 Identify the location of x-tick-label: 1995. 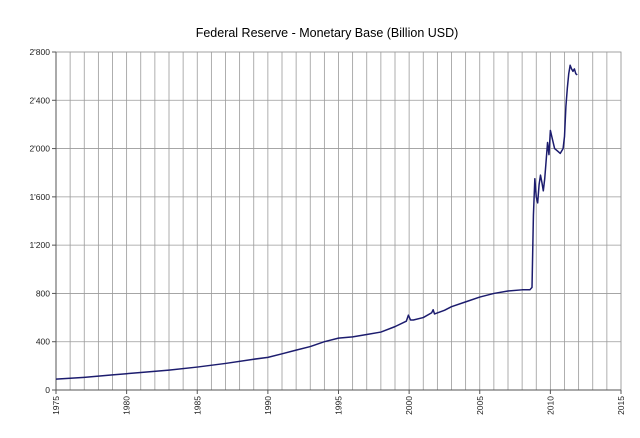
(339, 405).